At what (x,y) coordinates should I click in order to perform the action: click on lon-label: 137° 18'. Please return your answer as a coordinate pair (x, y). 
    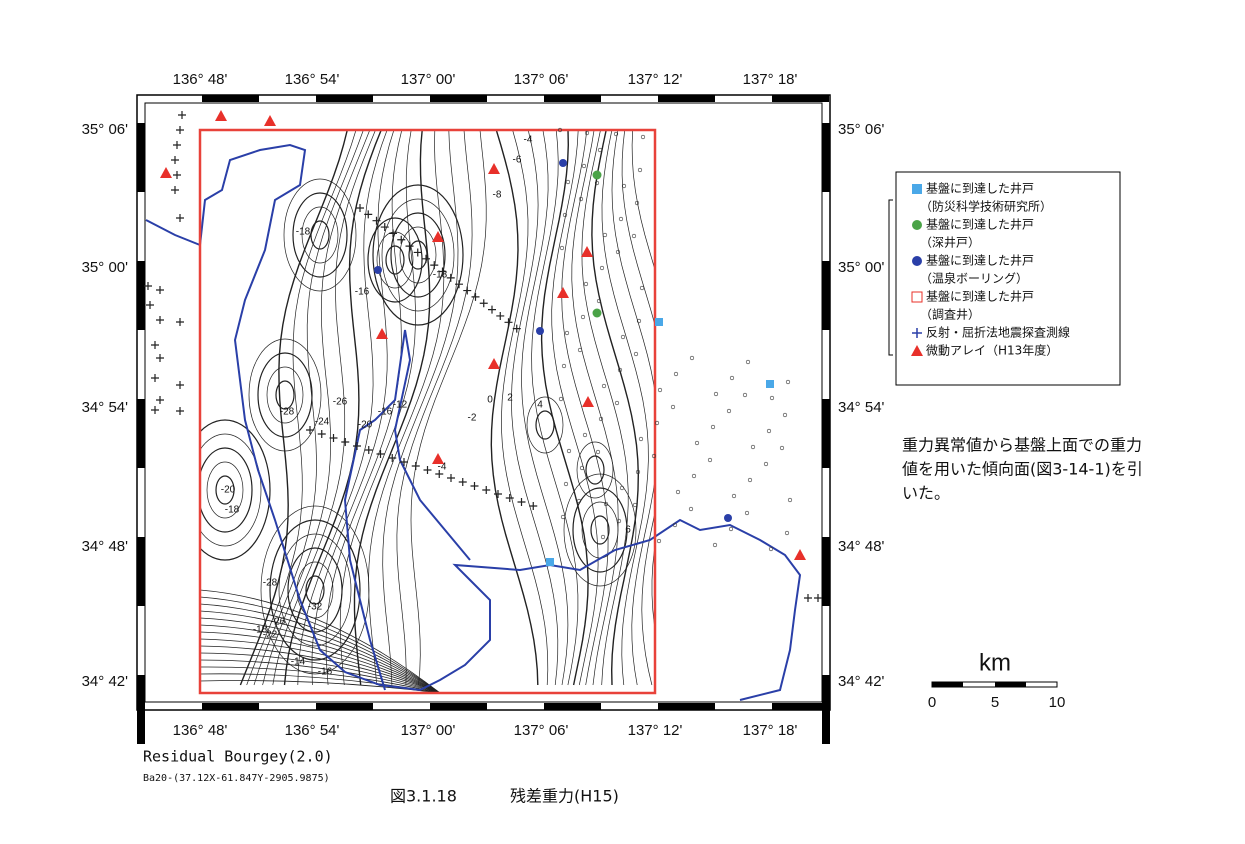
    Looking at the image, I should click on (770, 79).